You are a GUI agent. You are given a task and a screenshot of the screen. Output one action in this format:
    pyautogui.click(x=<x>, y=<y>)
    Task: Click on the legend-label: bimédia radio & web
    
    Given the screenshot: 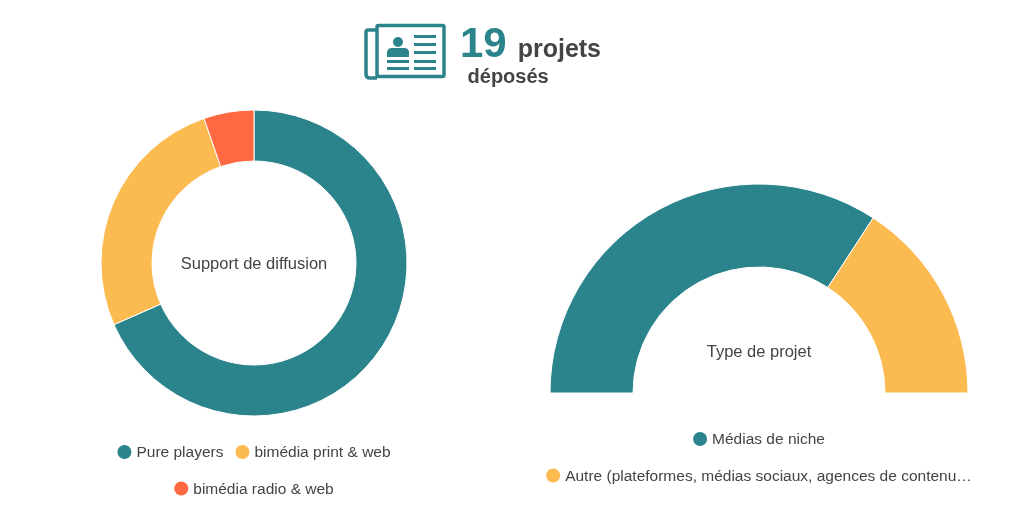 What is the action you would take?
    pyautogui.click(x=263, y=488)
    